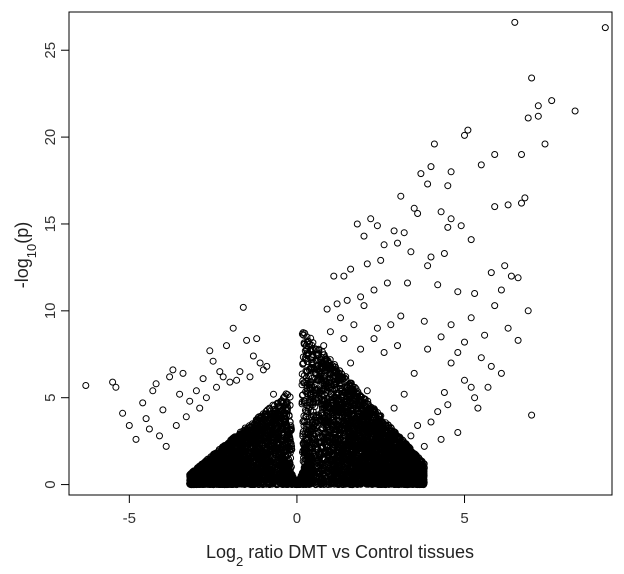 The width and height of the screenshot is (624, 574). I want to click on y-tick-label: 25, so click(50, 50).